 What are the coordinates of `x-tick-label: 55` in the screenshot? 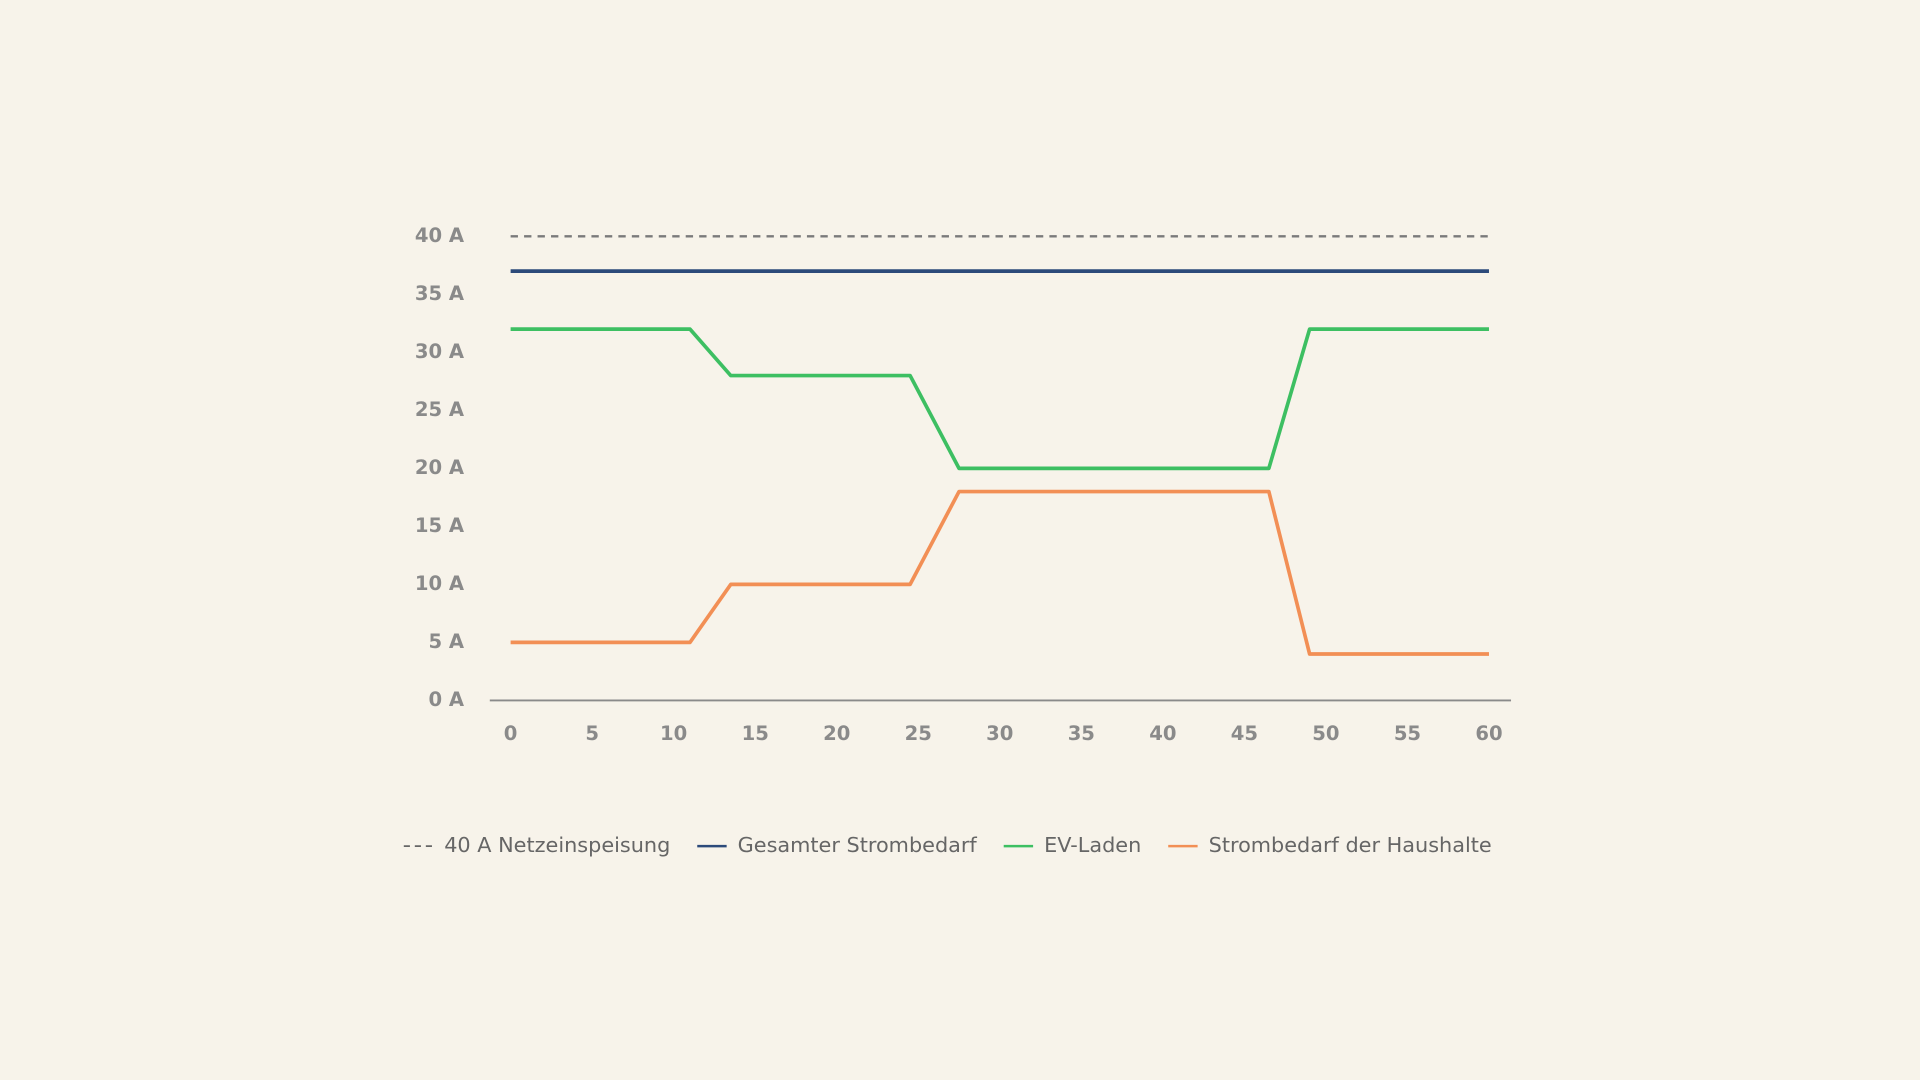 It's located at (1407, 733).